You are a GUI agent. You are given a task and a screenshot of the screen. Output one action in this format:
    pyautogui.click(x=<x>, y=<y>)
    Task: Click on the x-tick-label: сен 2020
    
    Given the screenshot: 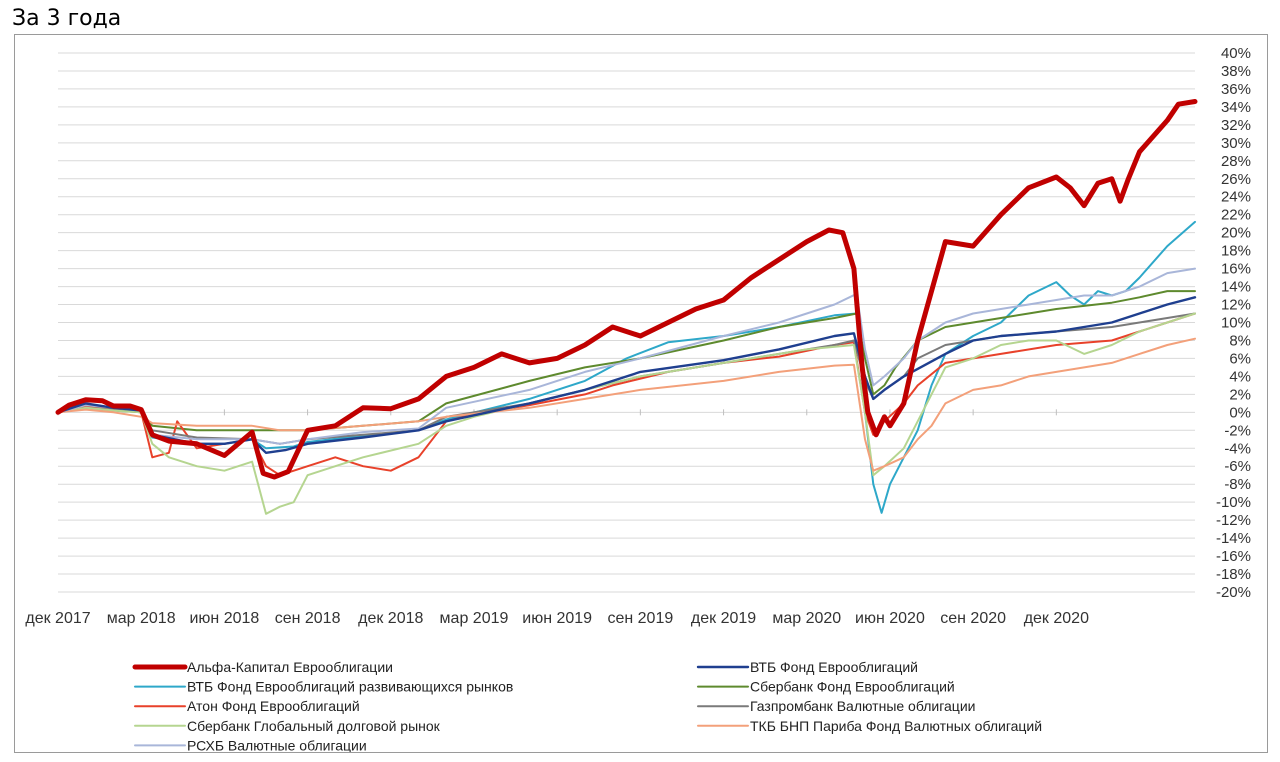 What is the action you would take?
    pyautogui.click(x=973, y=618)
    